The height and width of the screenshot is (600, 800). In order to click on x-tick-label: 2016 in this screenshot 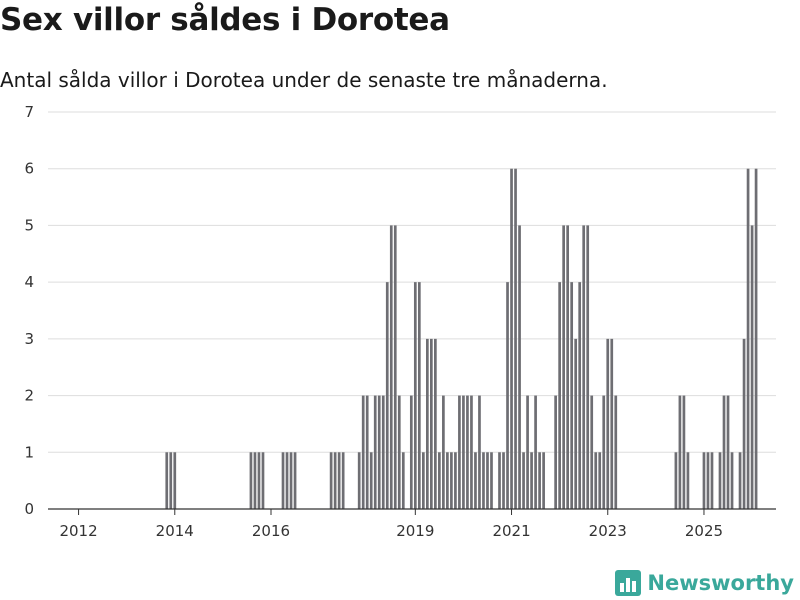, I will do `click(271, 531)`.